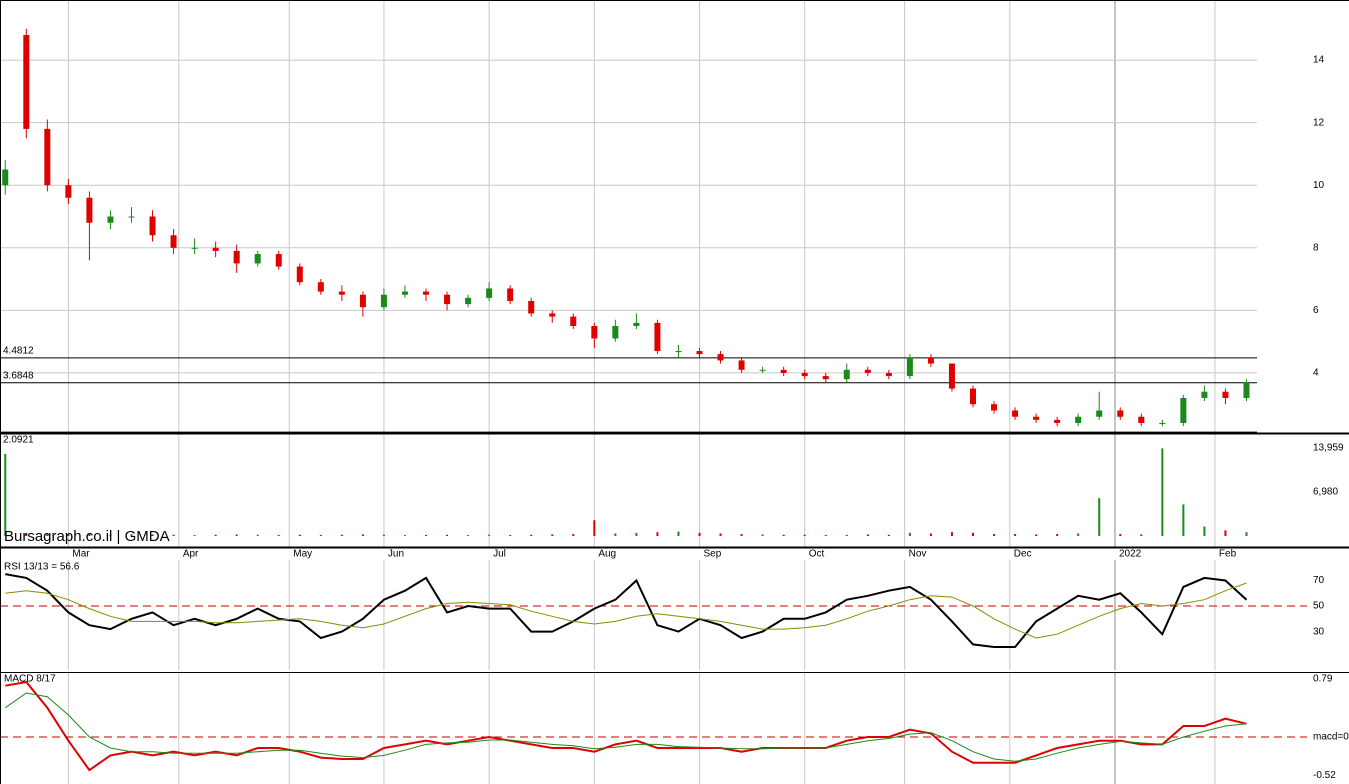 This screenshot has width=1349, height=784. Describe the element at coordinates (302, 554) in the screenshot. I see `x-tick-label: May` at that location.